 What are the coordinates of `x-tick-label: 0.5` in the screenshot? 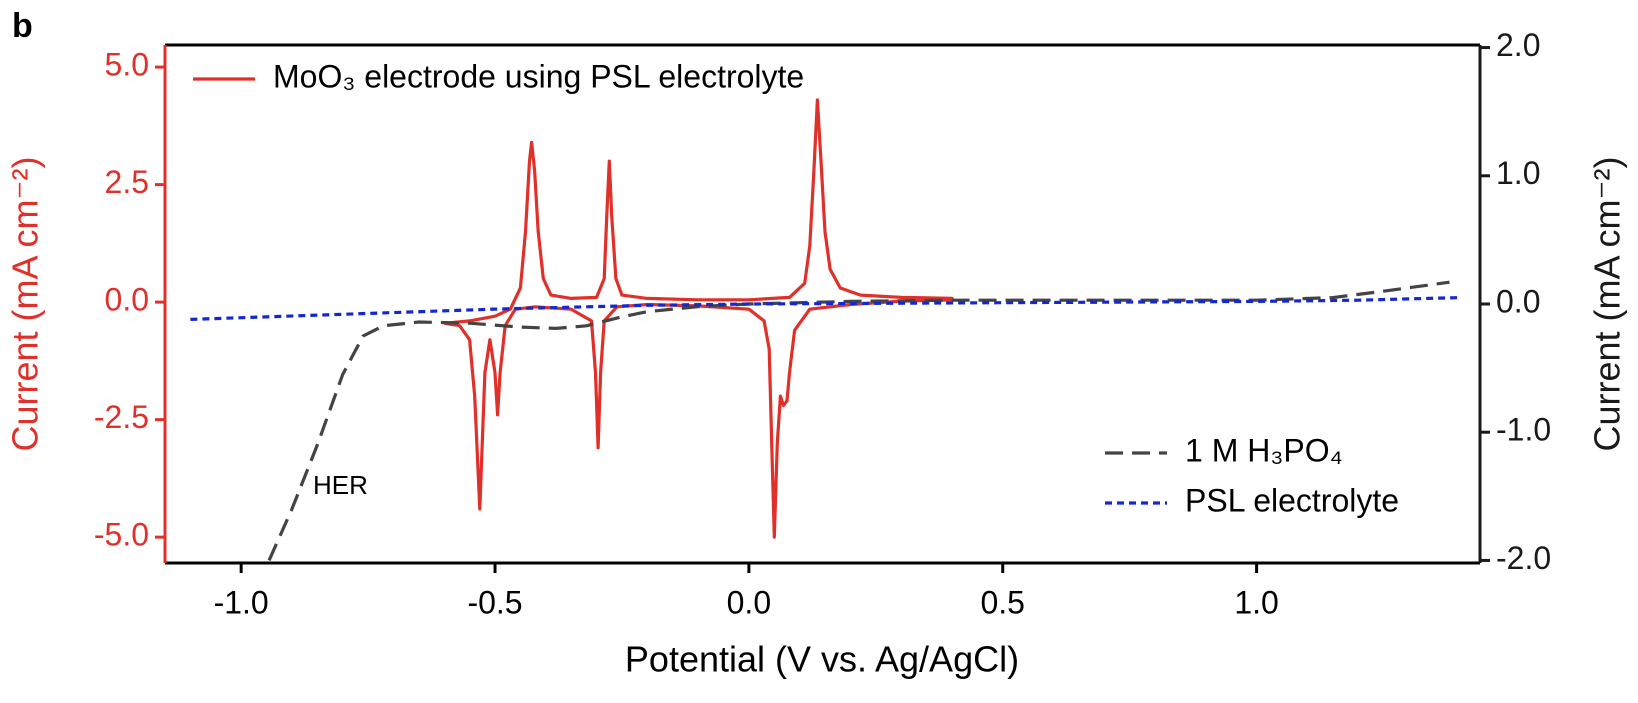 It's located at (1002, 602).